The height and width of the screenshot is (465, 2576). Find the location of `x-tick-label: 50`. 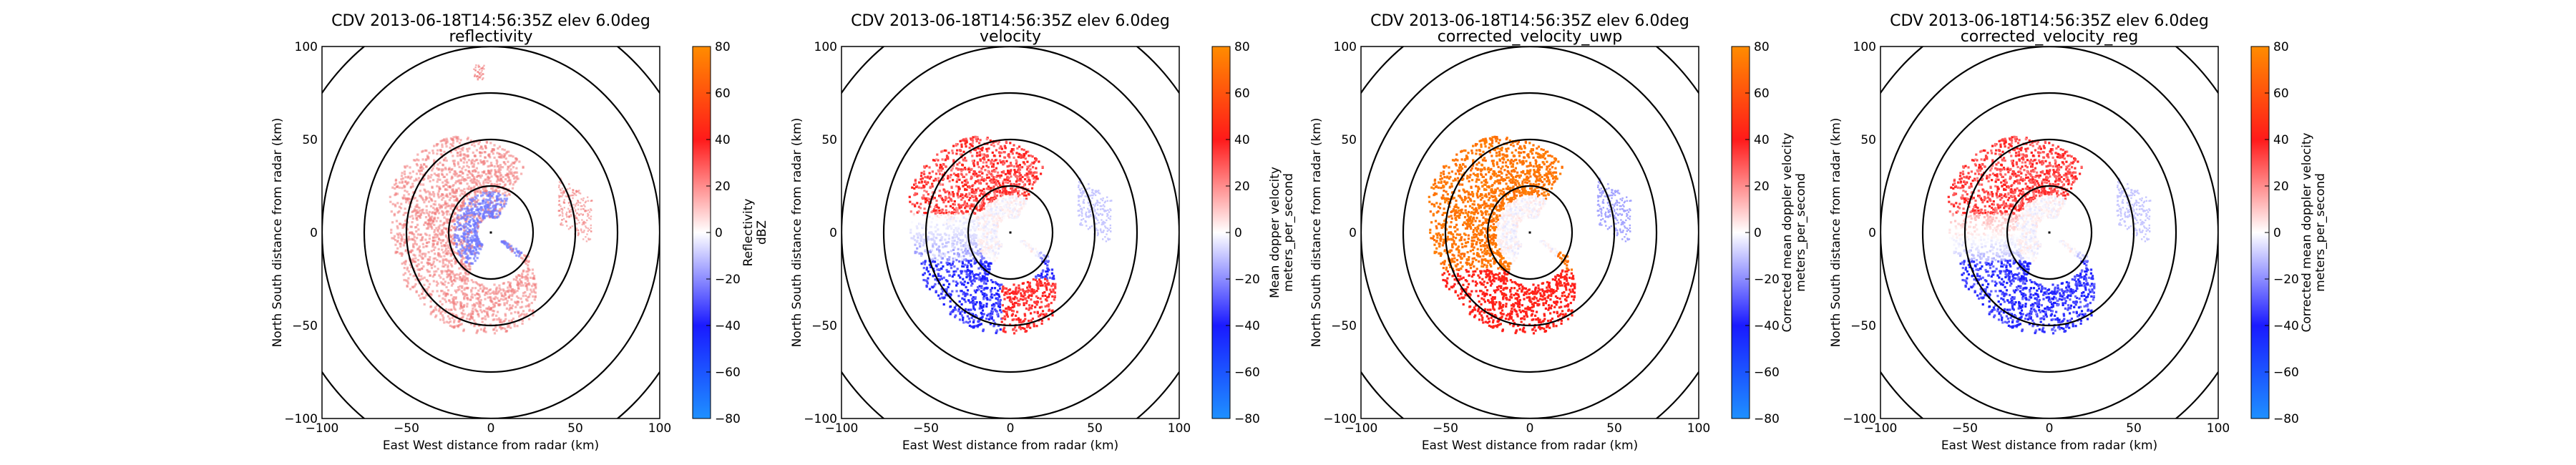

x-tick-label: 50 is located at coordinates (575, 428).